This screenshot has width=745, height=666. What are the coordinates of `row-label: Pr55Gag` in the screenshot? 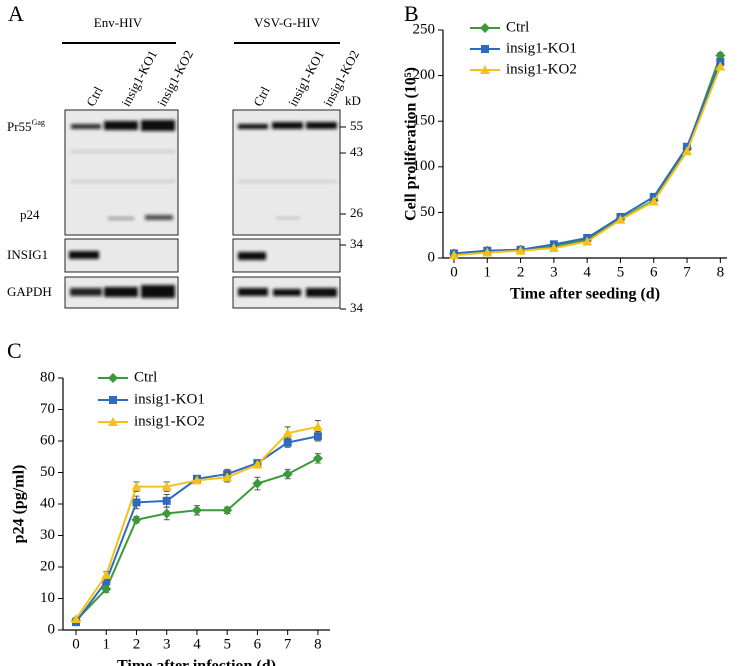 It's located at (26, 126).